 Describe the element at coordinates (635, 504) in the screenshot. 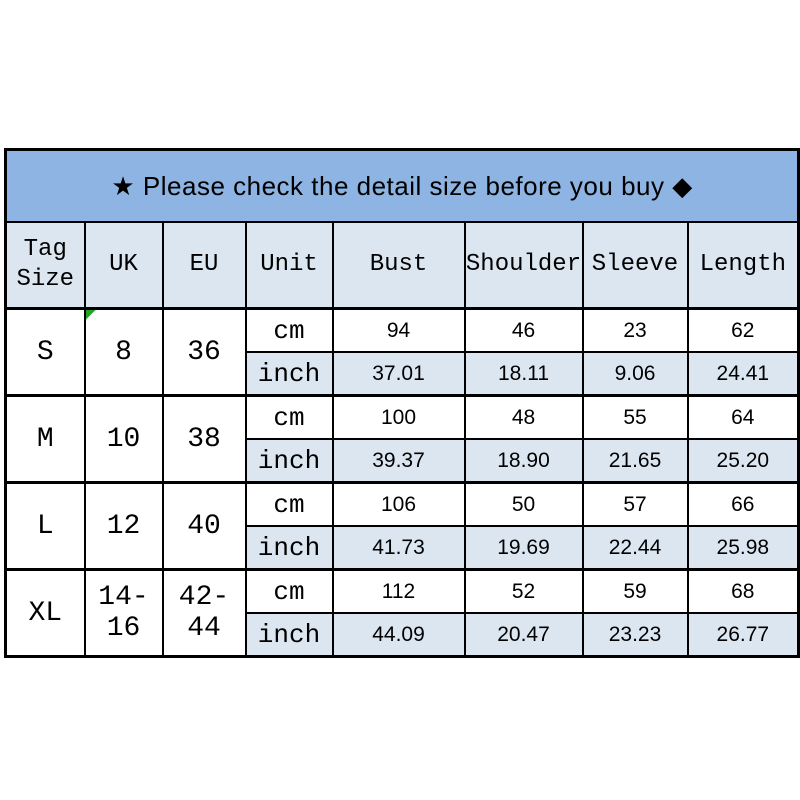

I see `l-sleeve-cm: 57` at that location.